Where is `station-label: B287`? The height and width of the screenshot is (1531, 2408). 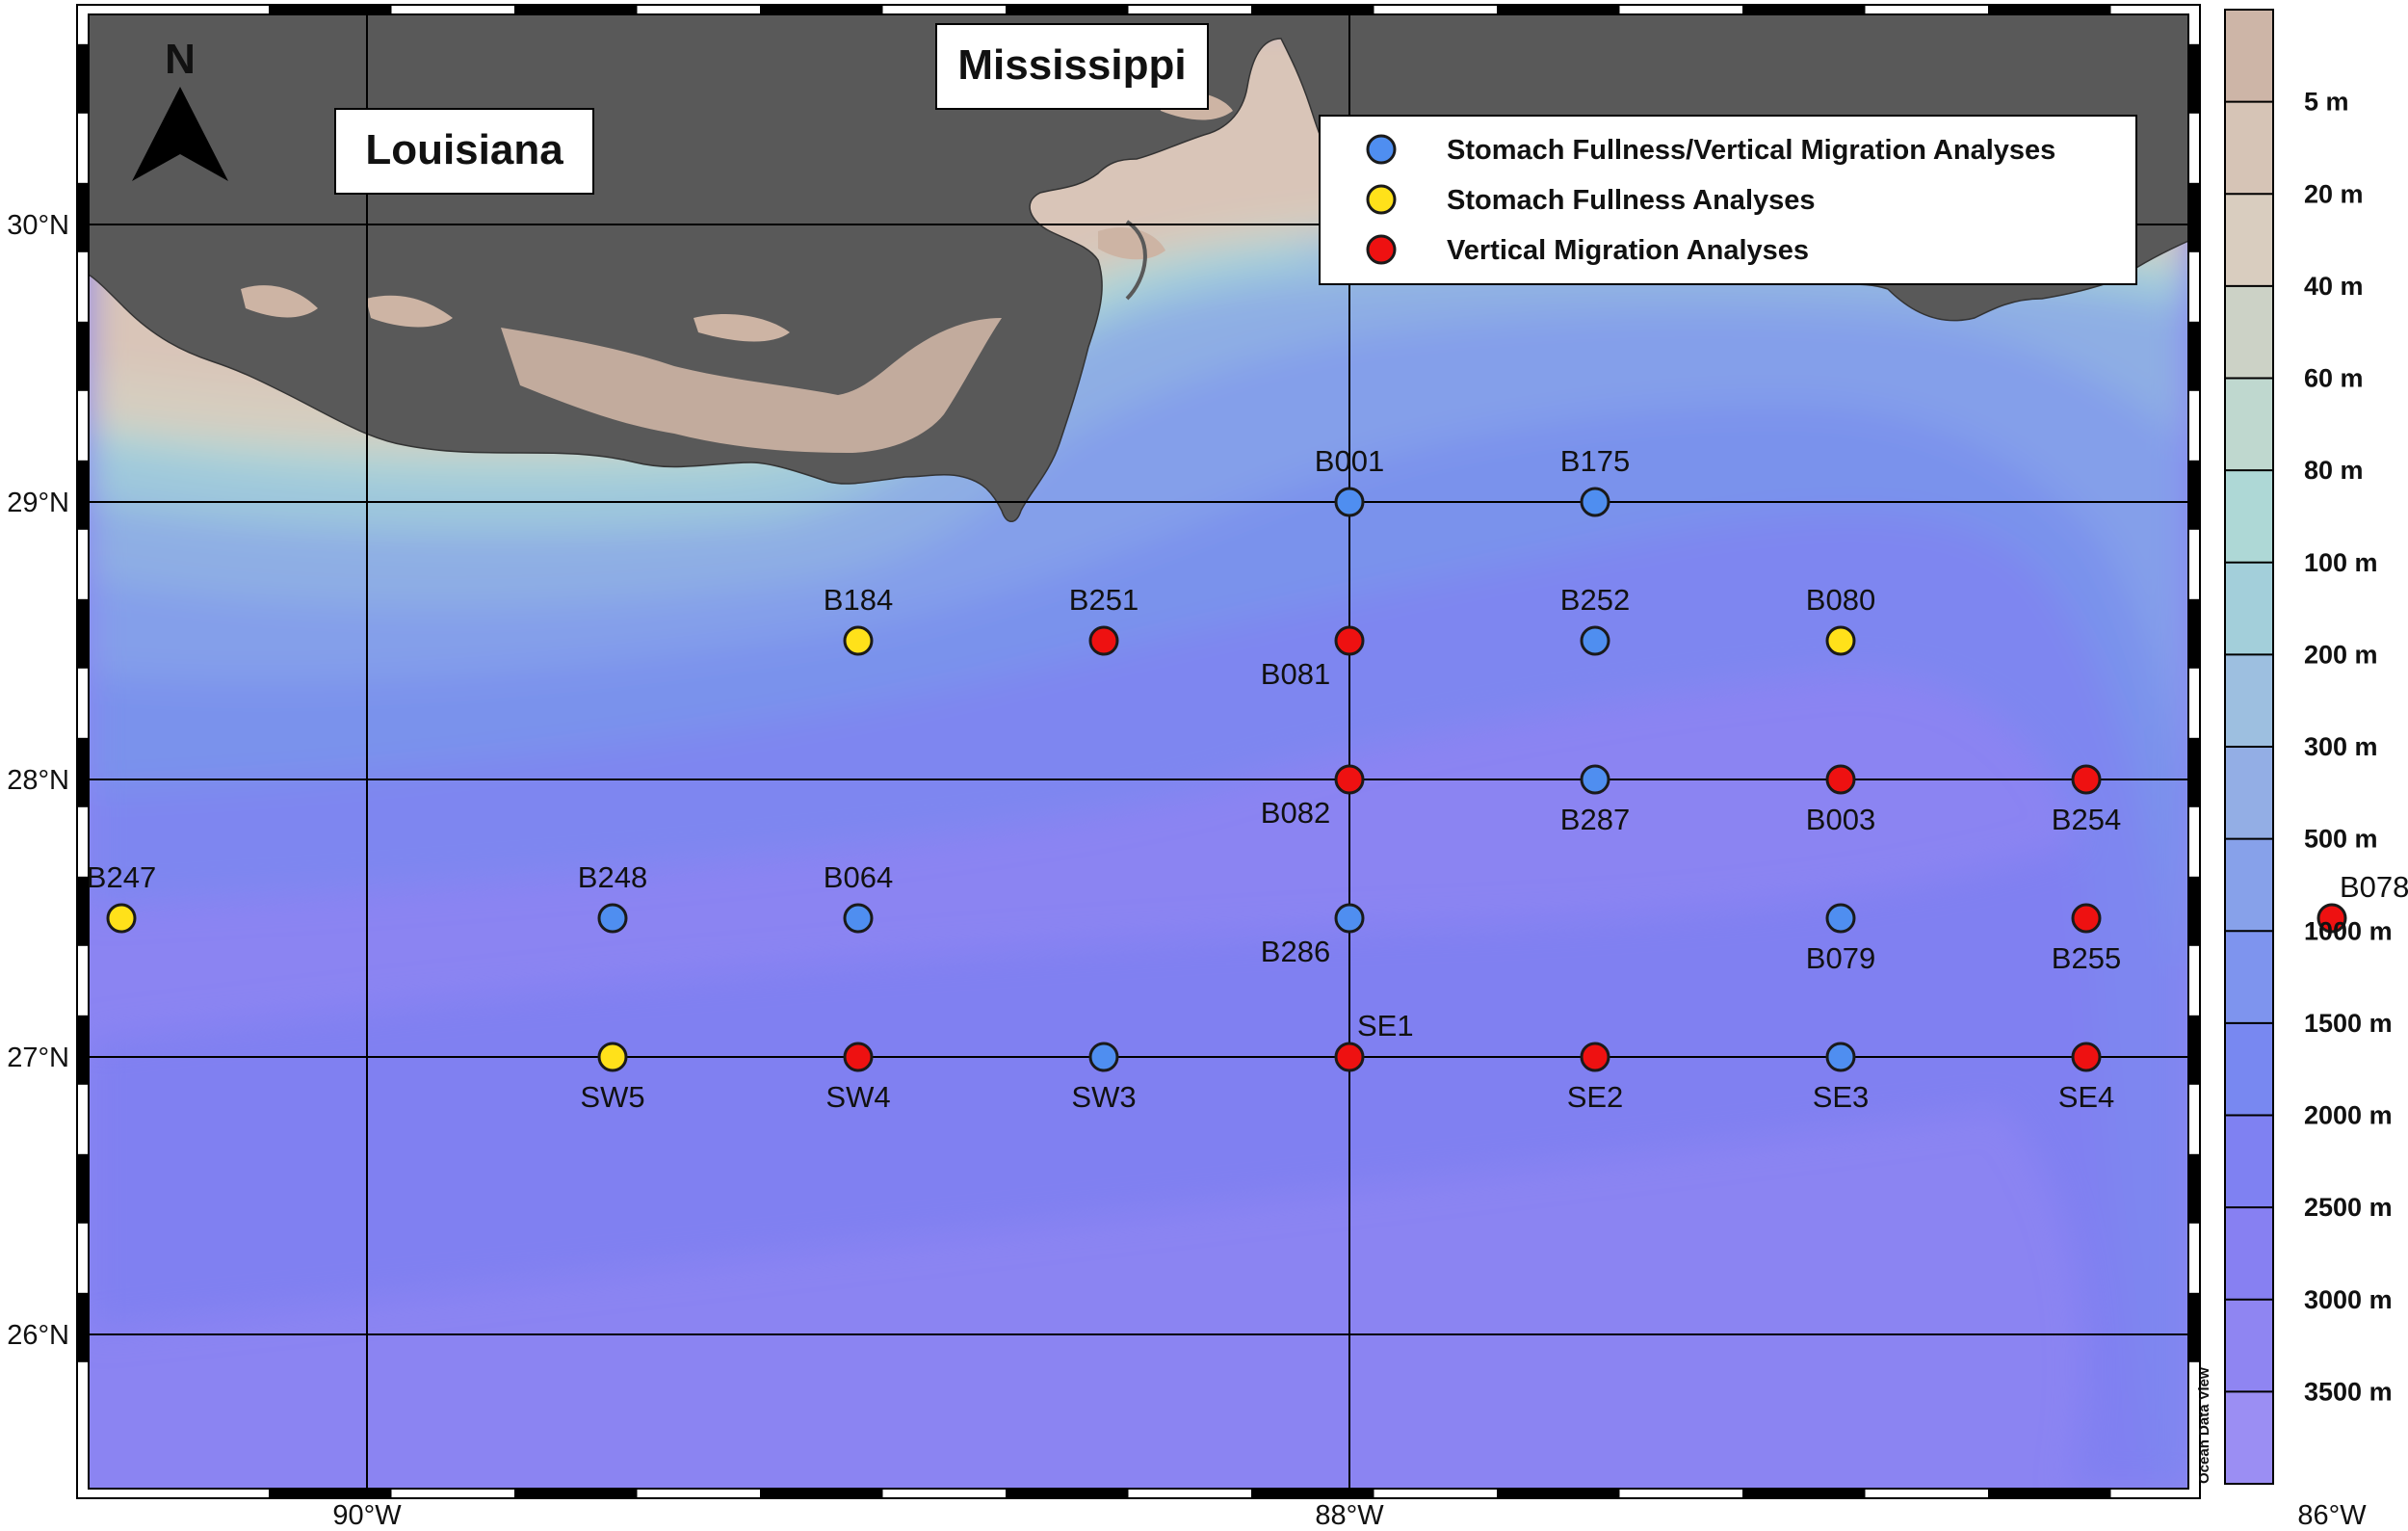 station-label: B287 is located at coordinates (1595, 819).